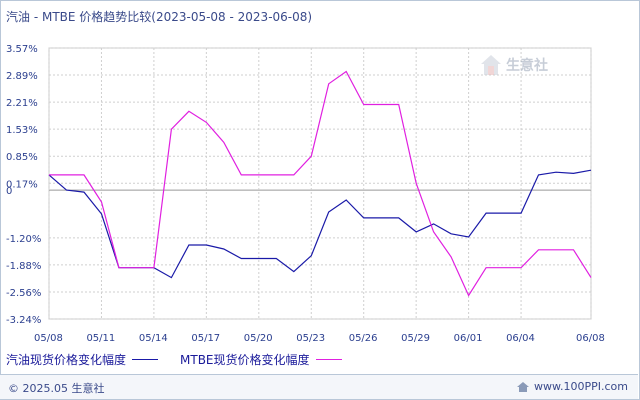 This screenshot has height=400, width=640. What do you see at coordinates (153, 338) in the screenshot?
I see `x-tick-label: 05/14` at bounding box center [153, 338].